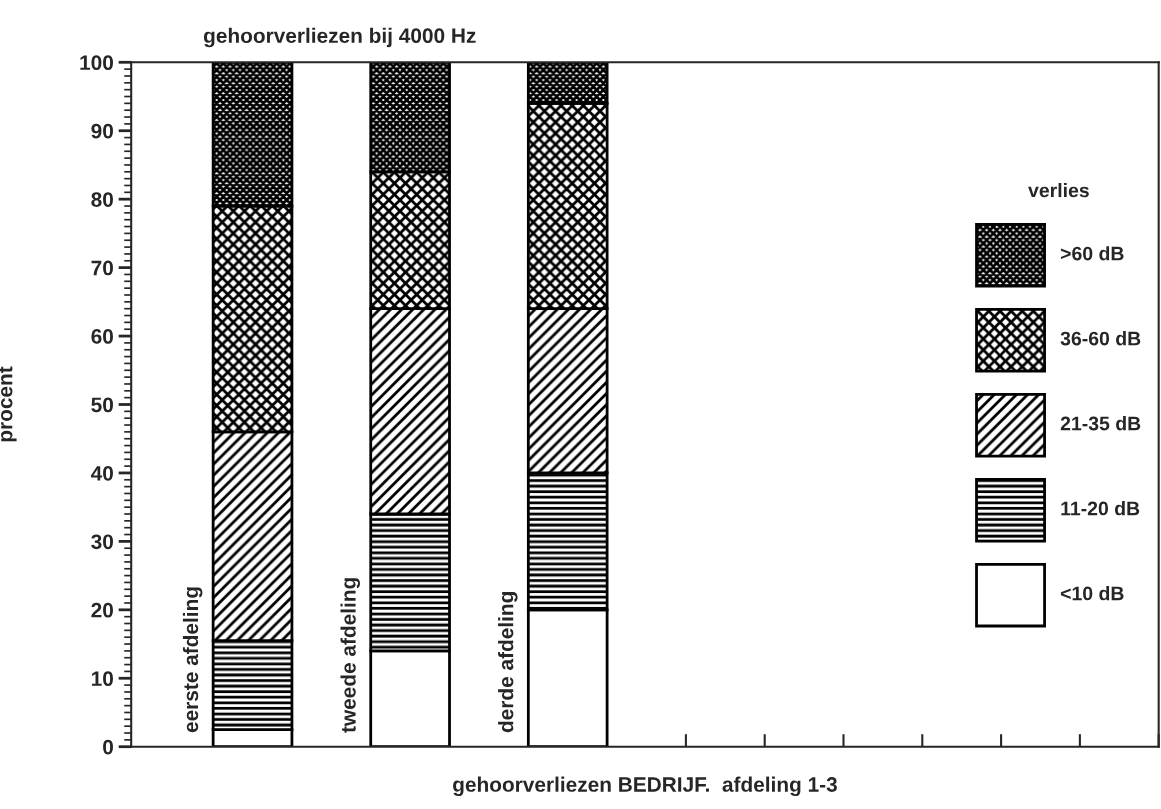 This screenshot has height=809, width=1161. Describe the element at coordinates (508, 662) in the screenshot. I see `x-tick-label: derde afdeling` at that location.